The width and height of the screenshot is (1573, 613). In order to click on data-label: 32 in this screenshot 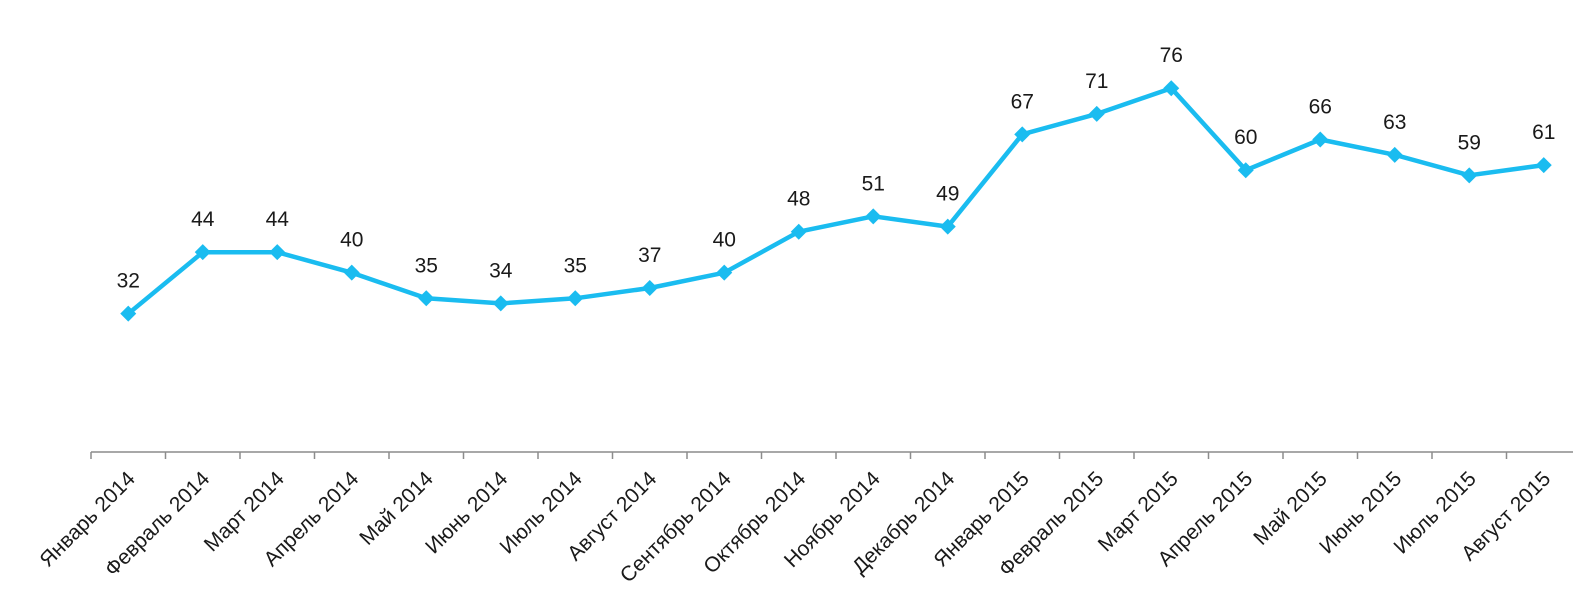, I will do `click(128, 281)`.